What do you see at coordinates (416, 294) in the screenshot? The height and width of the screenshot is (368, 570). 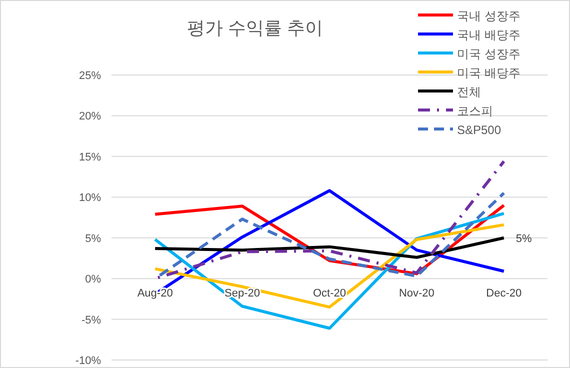 I see `x-tick-label: Nov-20` at bounding box center [416, 294].